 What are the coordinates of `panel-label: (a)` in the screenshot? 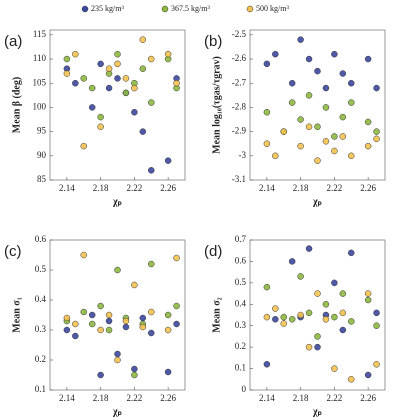 It's located at (13, 41).